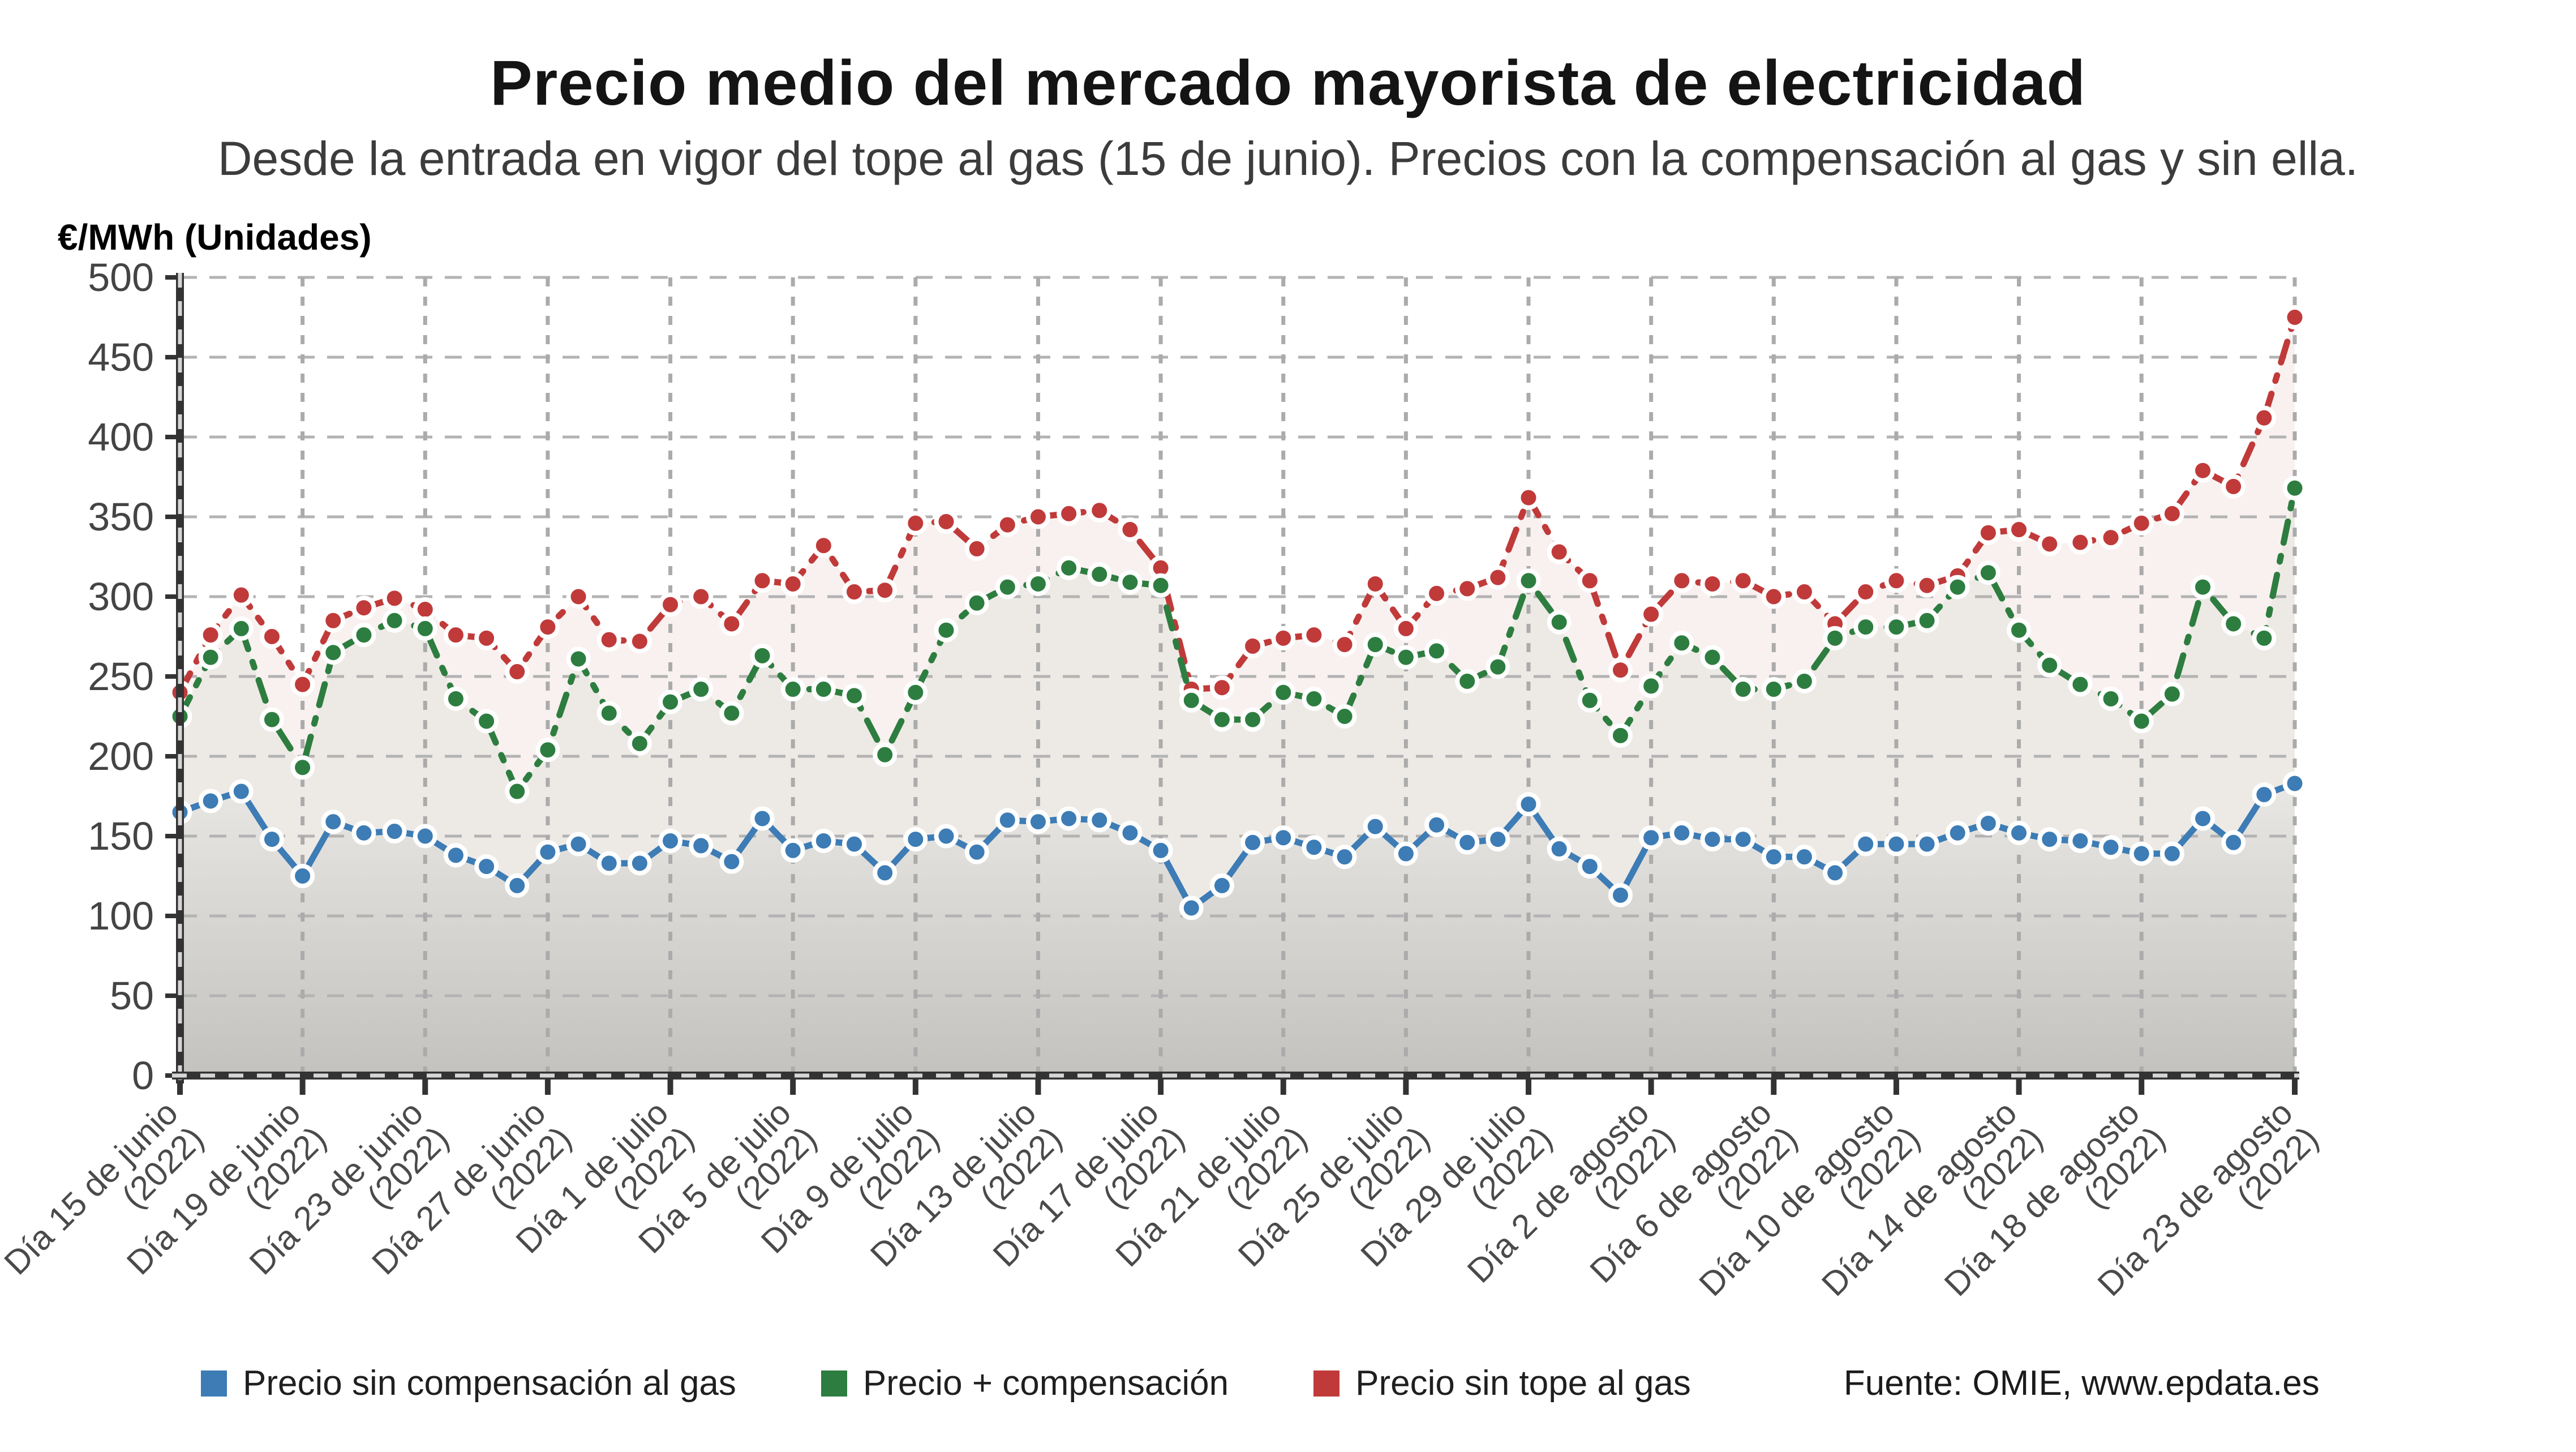 The width and height of the screenshot is (2576, 1452). What do you see at coordinates (121, 357) in the screenshot?
I see `y-tick-label: 450` at bounding box center [121, 357].